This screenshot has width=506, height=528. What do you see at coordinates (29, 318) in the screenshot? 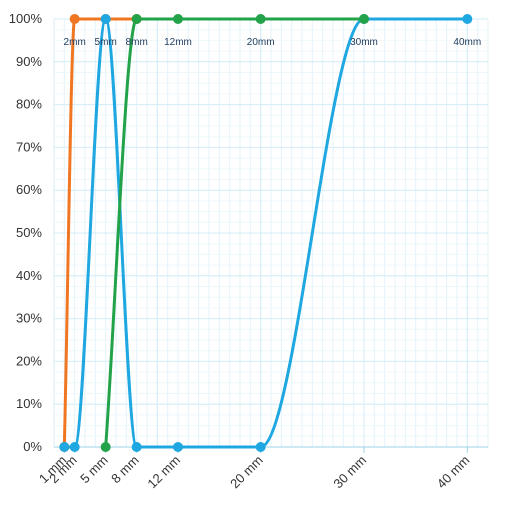
I see `y-tick-label: 30%` at bounding box center [29, 318].